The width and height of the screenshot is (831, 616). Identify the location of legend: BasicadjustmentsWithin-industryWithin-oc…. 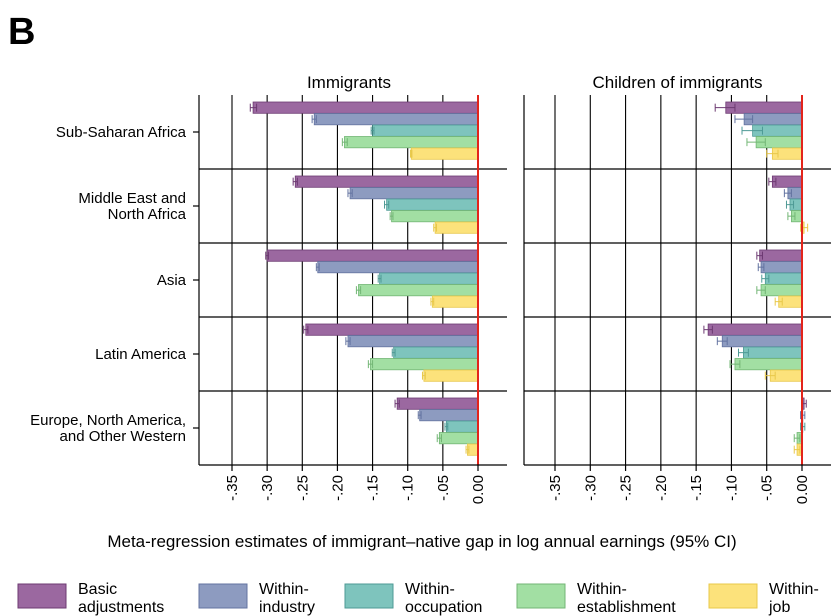
(418, 598).